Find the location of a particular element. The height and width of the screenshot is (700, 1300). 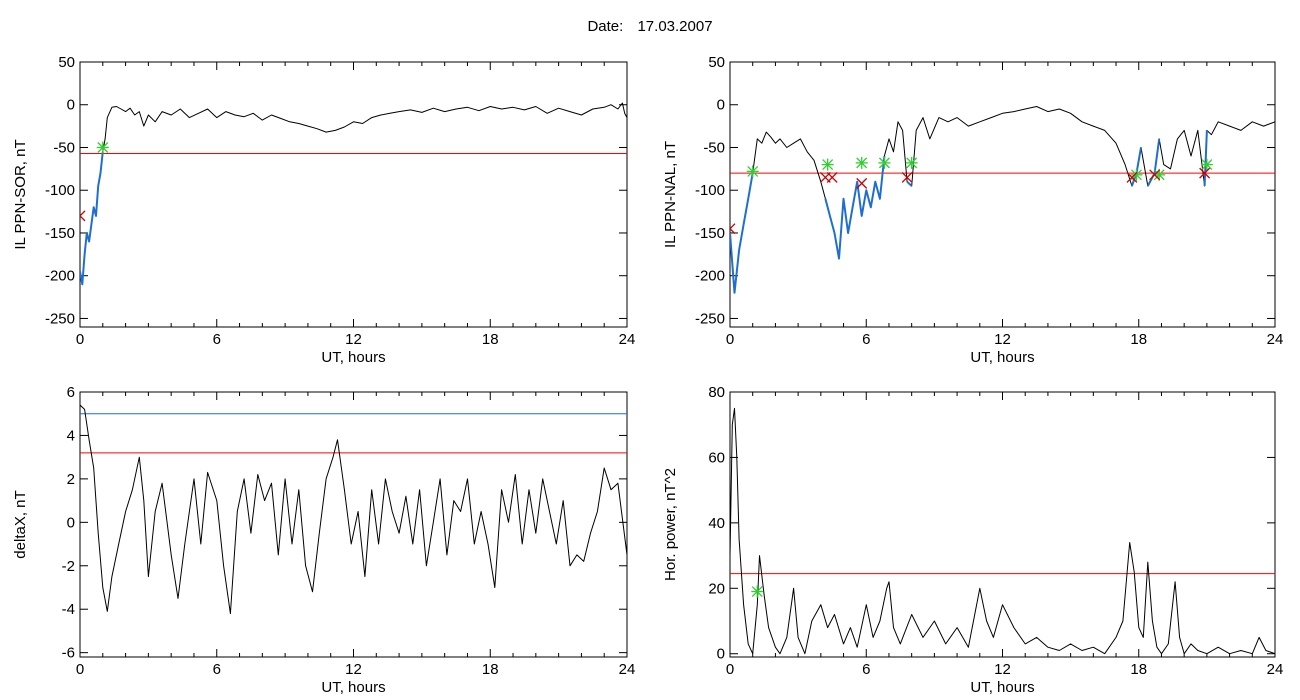

y-axis-label: deltaX, nT is located at coordinates (20, 524).